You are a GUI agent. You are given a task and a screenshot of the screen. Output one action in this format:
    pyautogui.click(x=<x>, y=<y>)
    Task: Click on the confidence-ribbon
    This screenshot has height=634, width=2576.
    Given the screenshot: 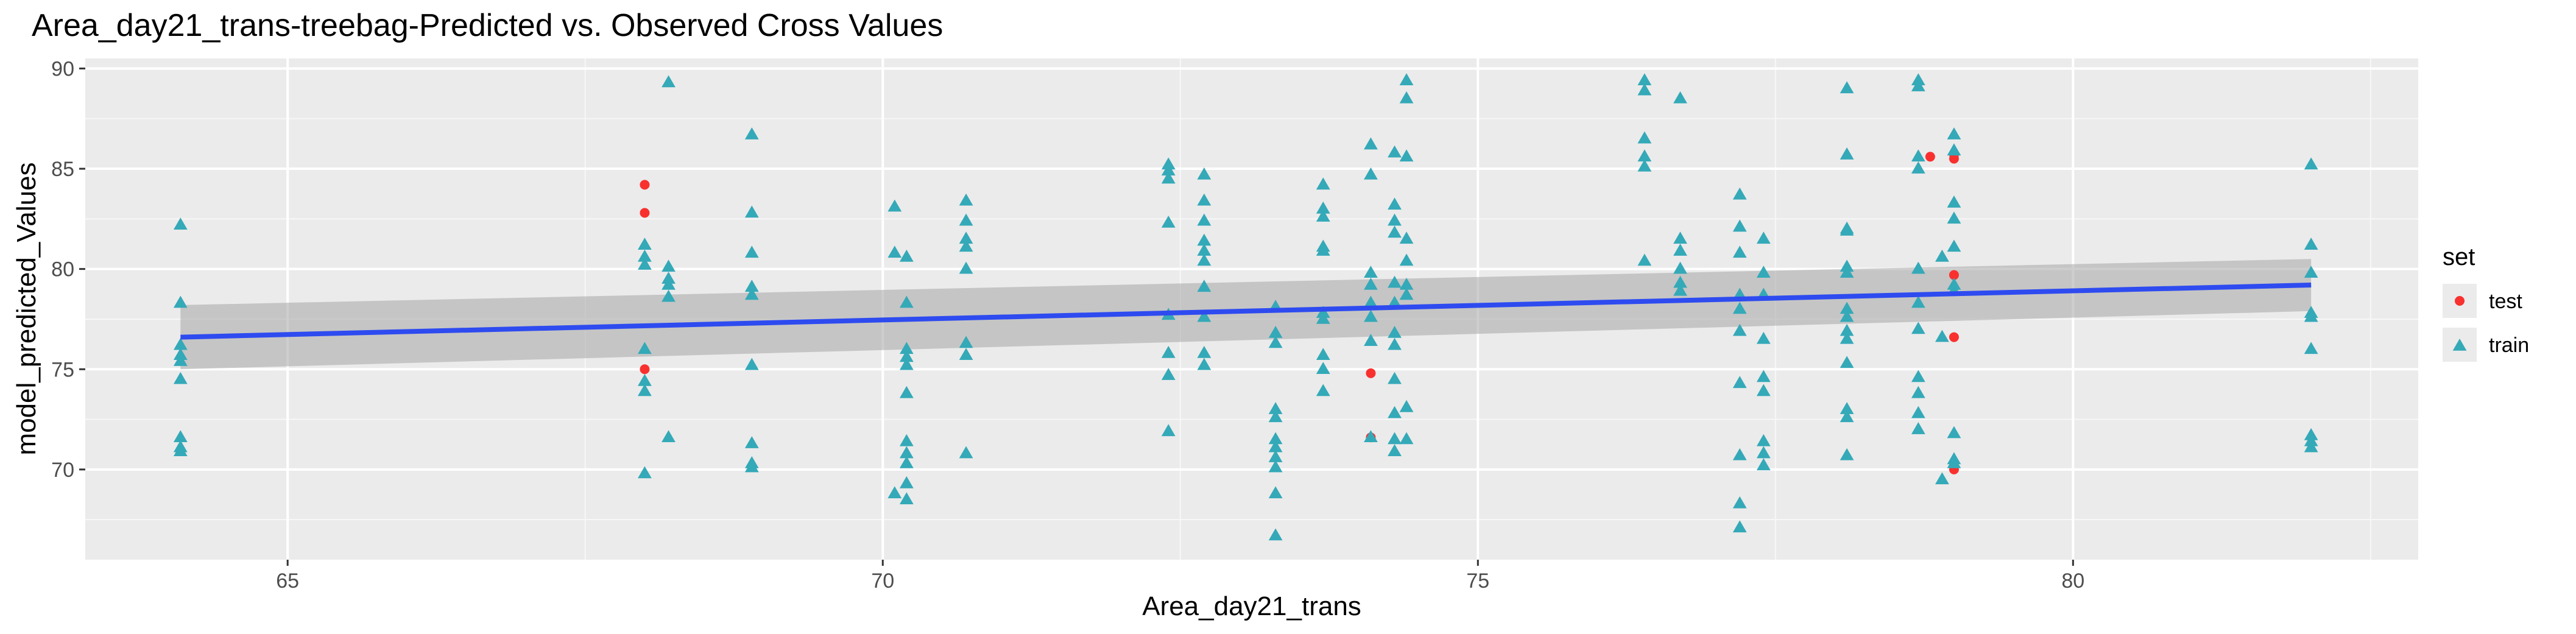 What is the action you would take?
    pyautogui.click(x=1246, y=314)
    